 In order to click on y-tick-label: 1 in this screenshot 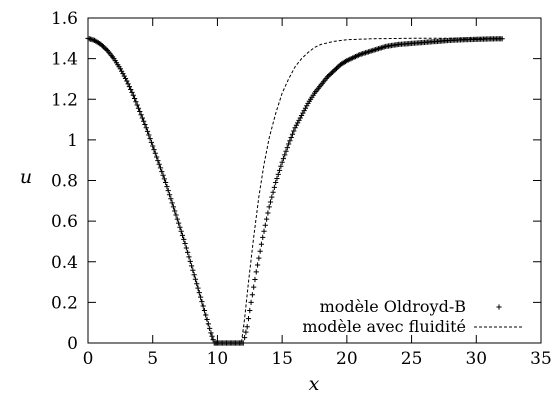, I will do `click(72, 141)`.